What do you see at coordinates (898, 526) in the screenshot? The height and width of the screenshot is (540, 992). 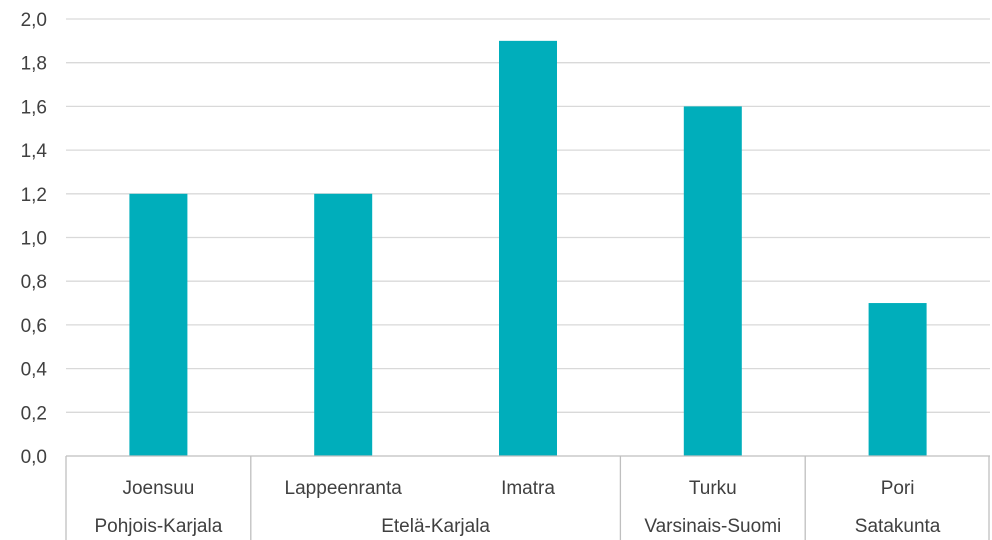 I see `x-group-label: Satakunta` at bounding box center [898, 526].